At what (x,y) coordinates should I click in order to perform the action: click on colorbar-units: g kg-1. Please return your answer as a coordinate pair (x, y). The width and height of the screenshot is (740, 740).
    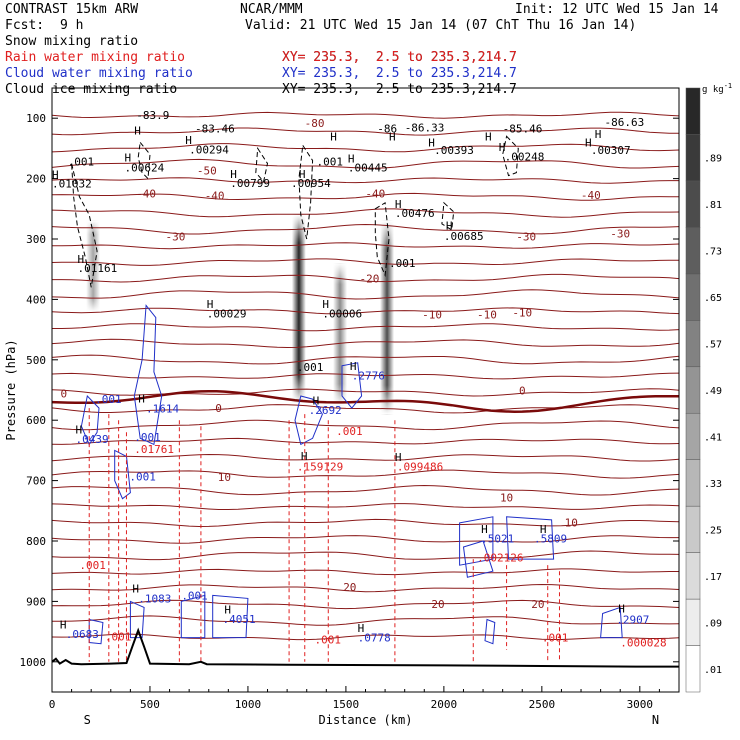
    Looking at the image, I should click on (717, 88).